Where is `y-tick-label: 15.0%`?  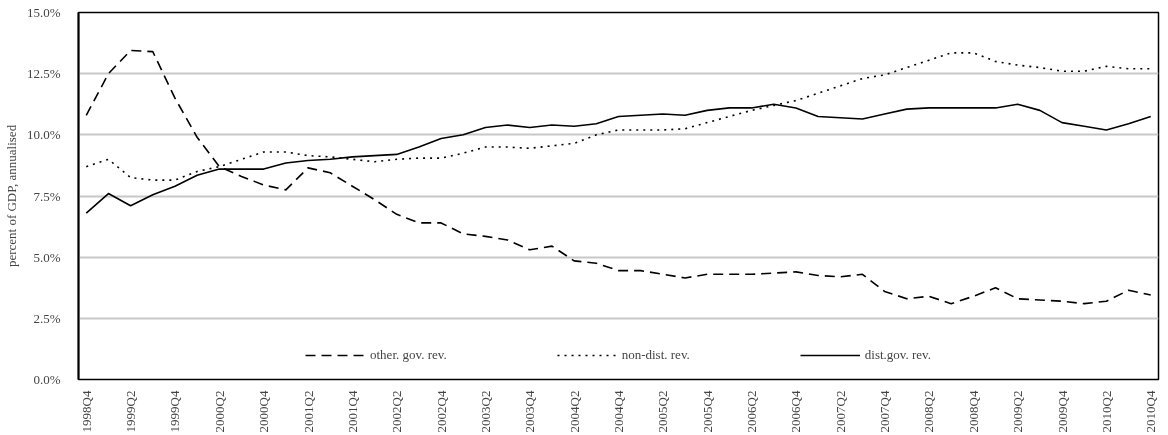 y-tick-label: 15.0% is located at coordinates (43, 12).